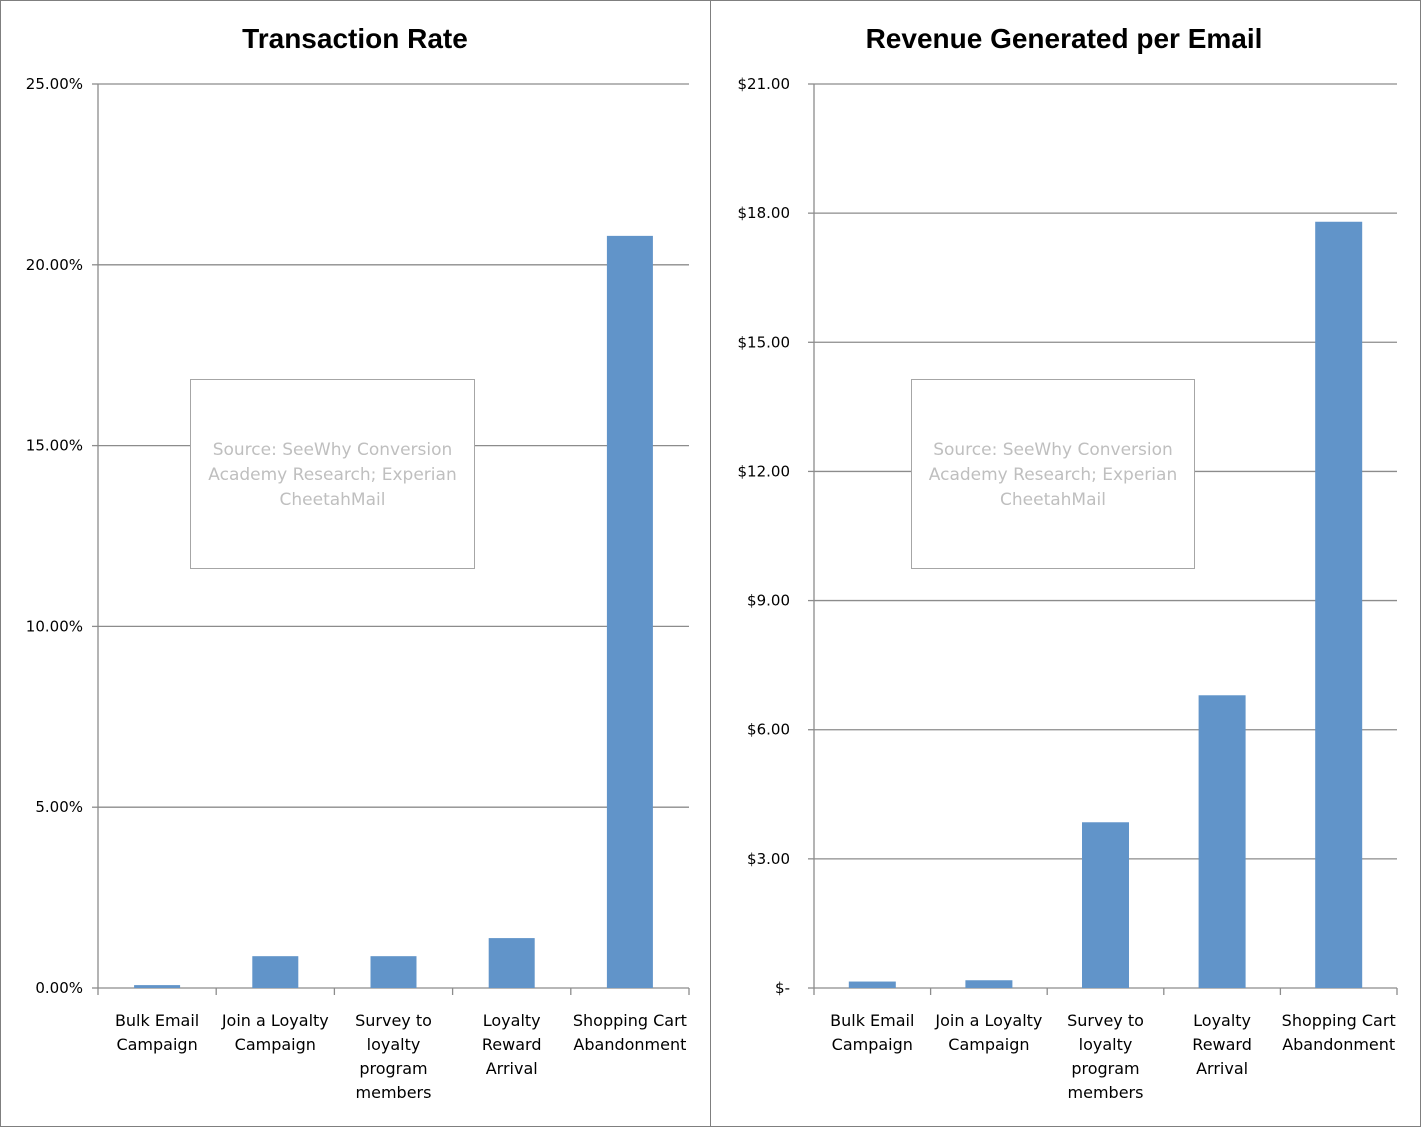 The image size is (1421, 1127). What do you see at coordinates (54, 626) in the screenshot?
I see `y-tick-label: 10.00%` at bounding box center [54, 626].